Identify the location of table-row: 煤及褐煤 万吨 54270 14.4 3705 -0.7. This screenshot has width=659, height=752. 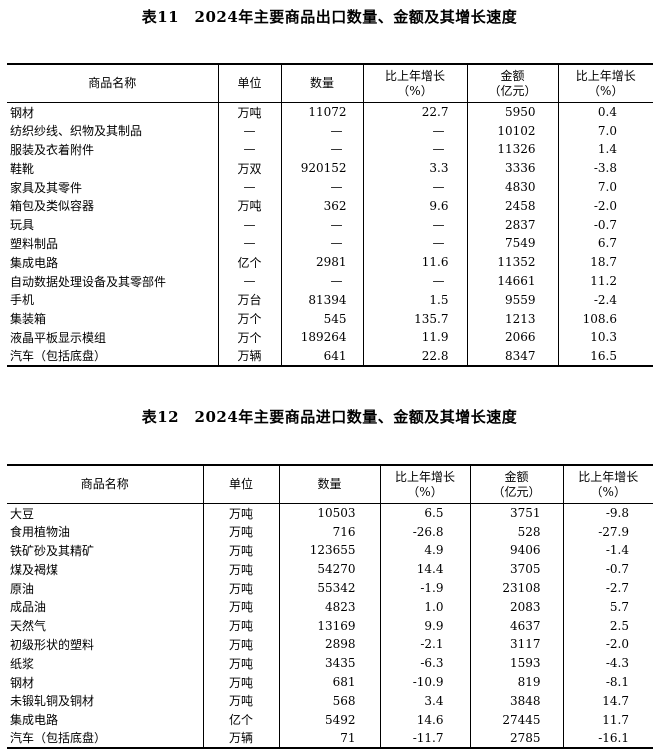
(330, 569).